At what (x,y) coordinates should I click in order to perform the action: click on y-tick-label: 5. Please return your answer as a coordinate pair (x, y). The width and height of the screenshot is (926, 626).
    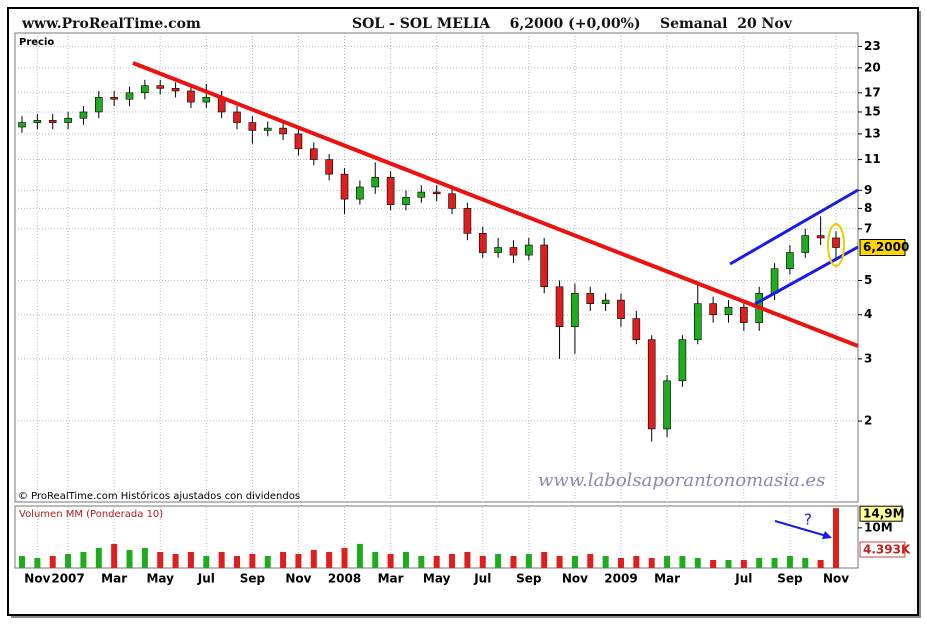
    Looking at the image, I should click on (868, 280).